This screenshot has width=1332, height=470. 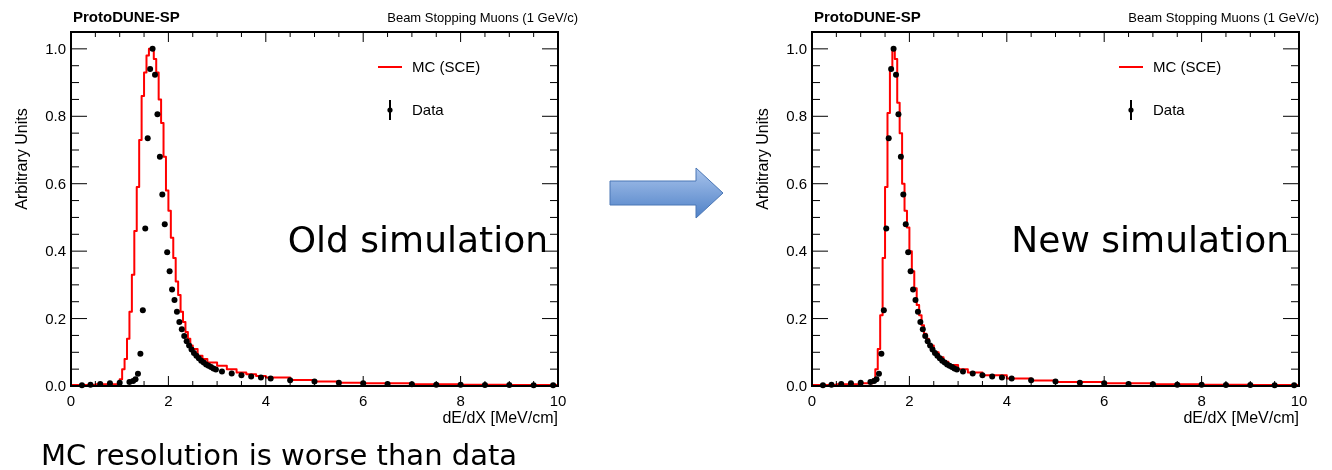 What do you see at coordinates (417, 239) in the screenshot?
I see `annotation: Old simulation` at bounding box center [417, 239].